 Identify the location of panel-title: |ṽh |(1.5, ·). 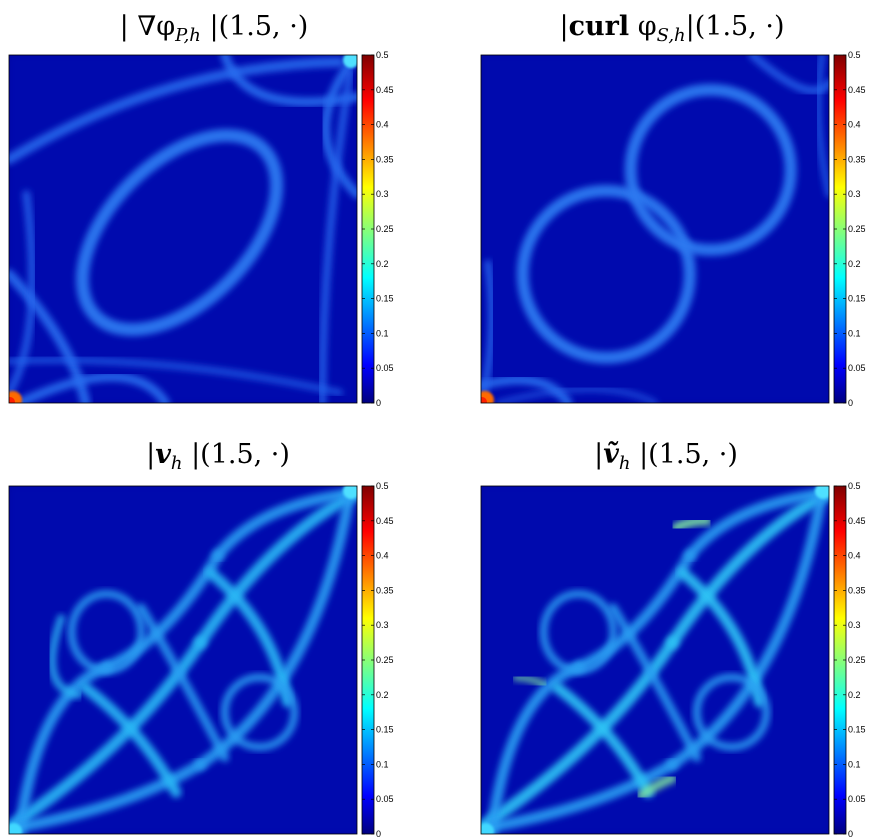
(666, 456).